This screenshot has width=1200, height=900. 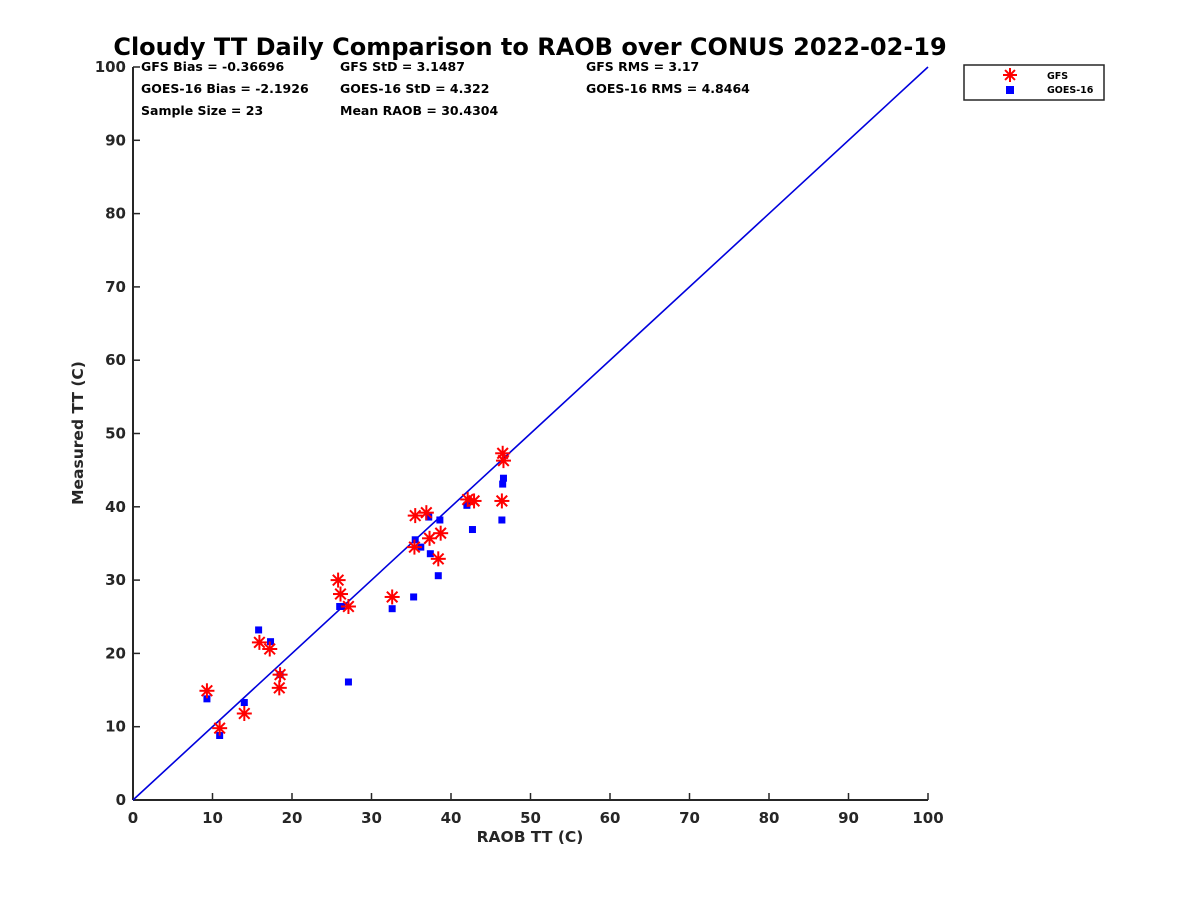 I want to click on x-tick-label: 20, so click(x=292, y=818).